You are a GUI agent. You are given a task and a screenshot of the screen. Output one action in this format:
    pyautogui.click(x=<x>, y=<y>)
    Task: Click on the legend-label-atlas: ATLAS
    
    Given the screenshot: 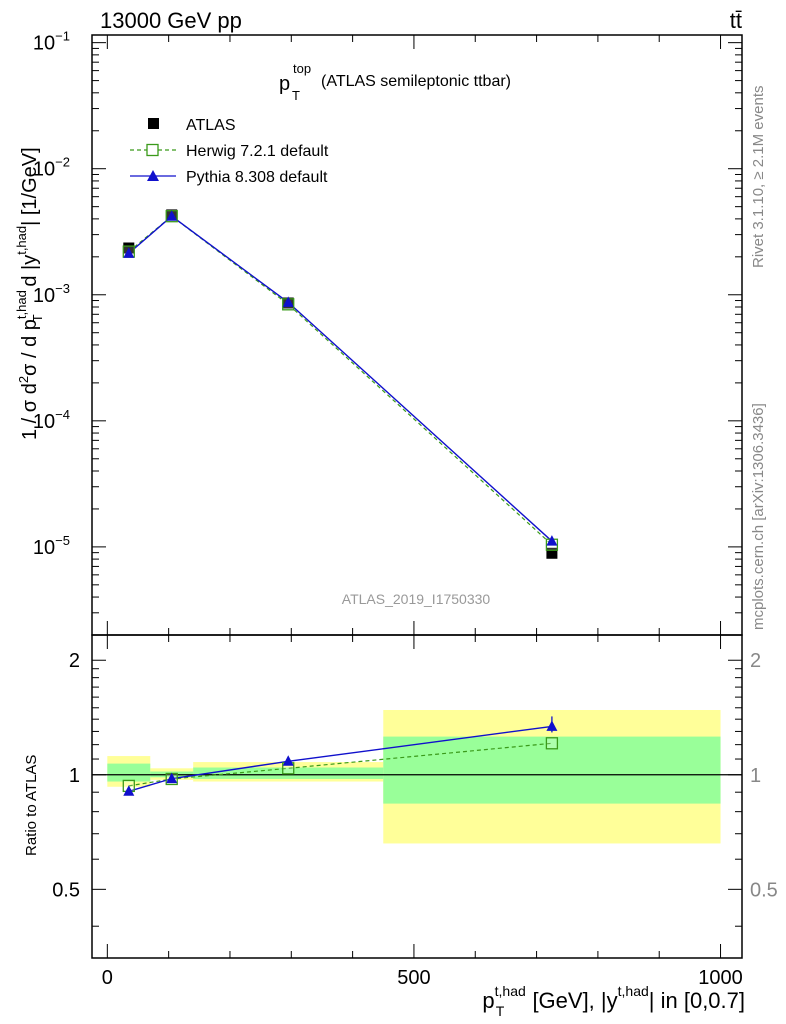 What is the action you would take?
    pyautogui.click(x=211, y=125)
    